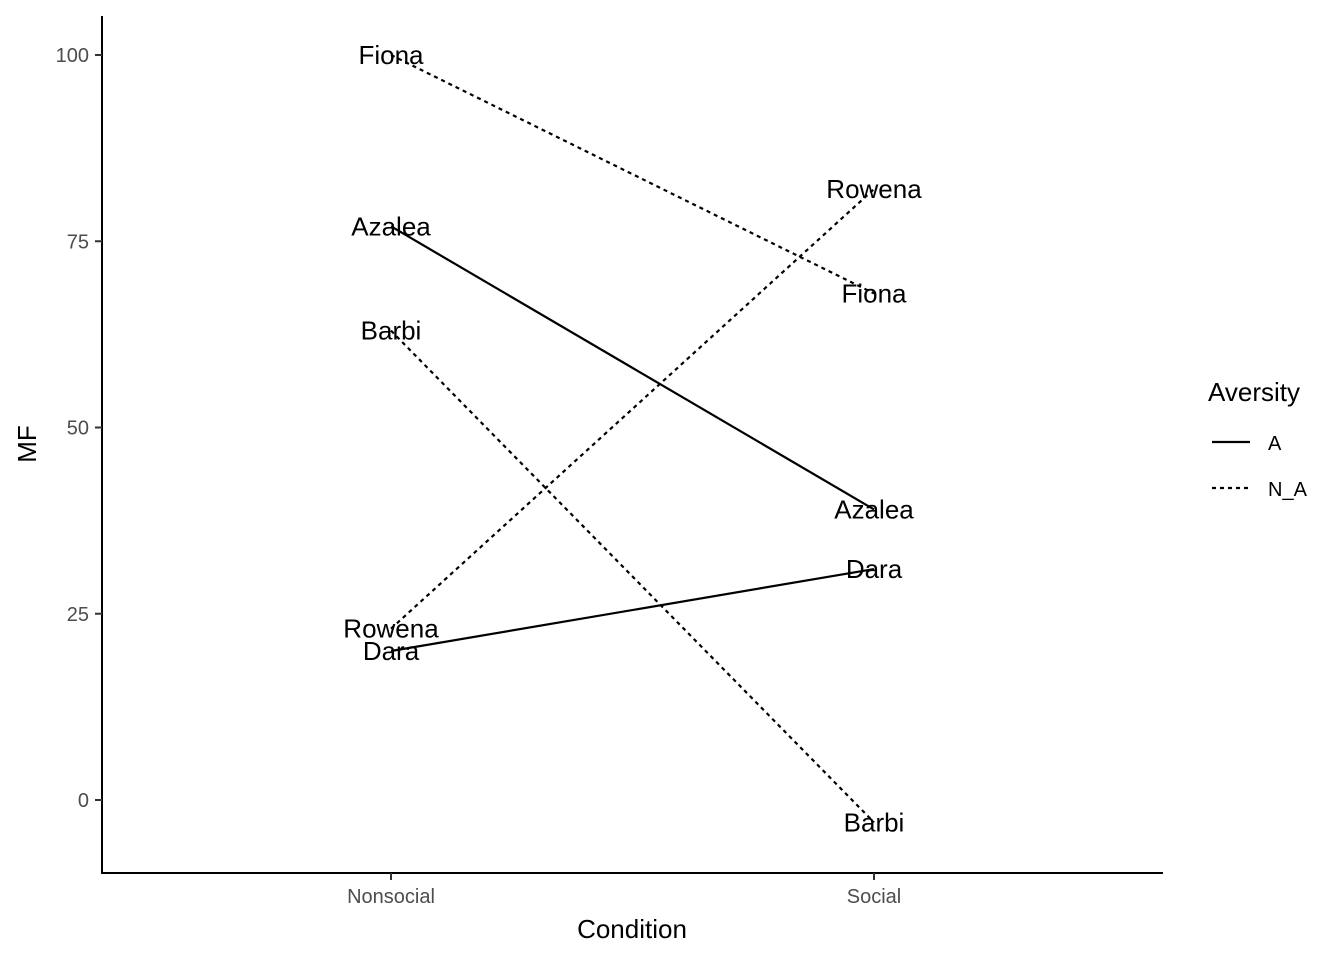  I want to click on y-tick-label-50: 50, so click(78, 429).